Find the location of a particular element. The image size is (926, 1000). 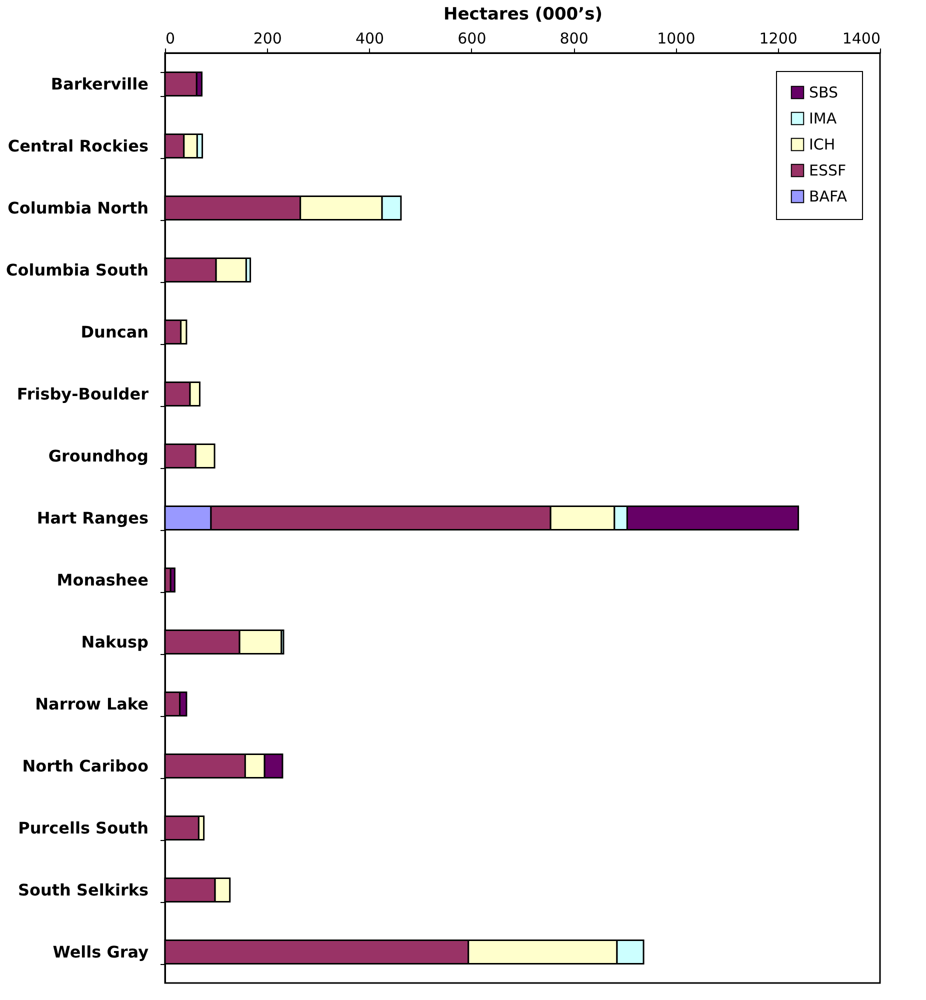

x-tick-label: 800 is located at coordinates (574, 39).